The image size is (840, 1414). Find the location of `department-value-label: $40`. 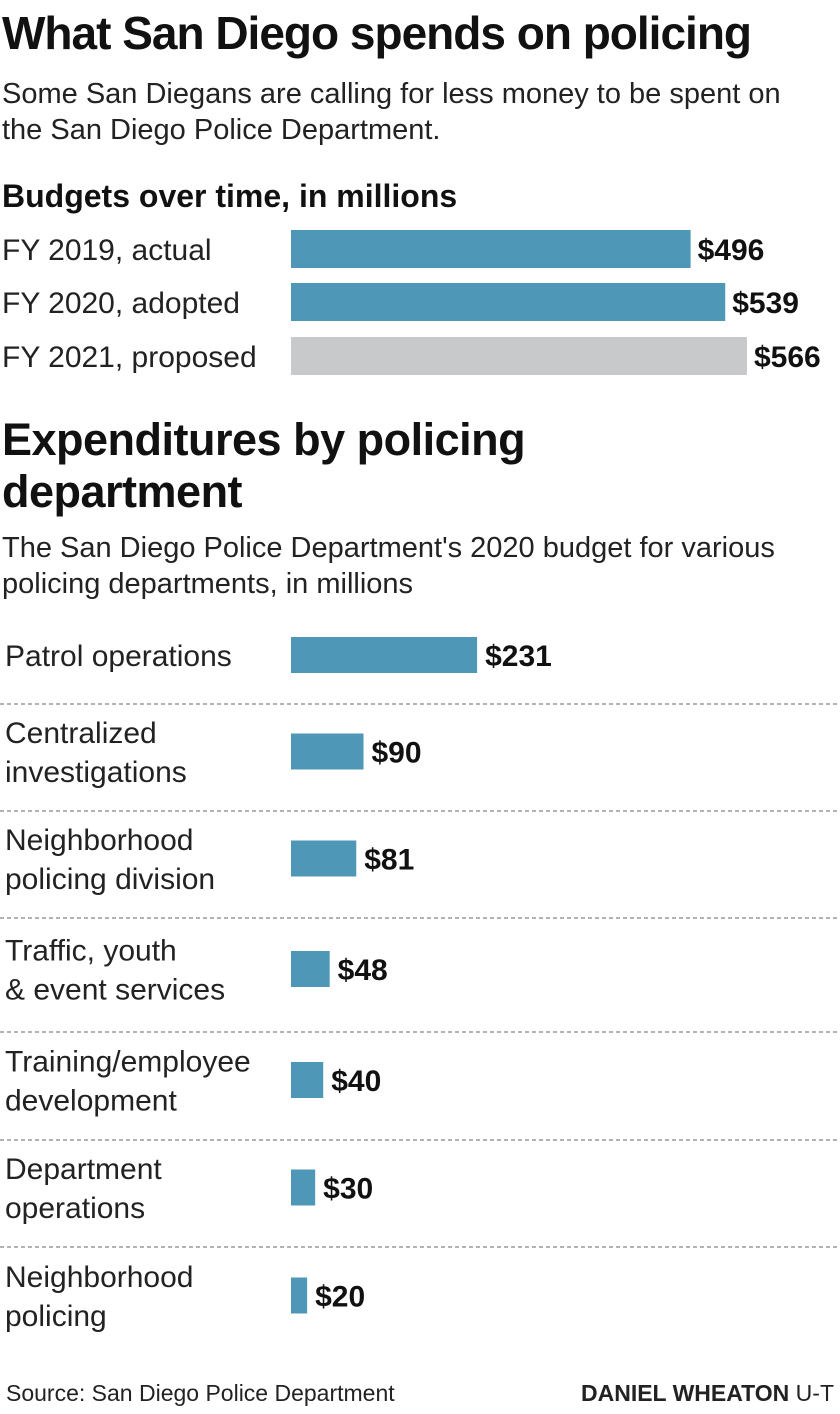

department-value-label: $40 is located at coordinates (356, 1081).